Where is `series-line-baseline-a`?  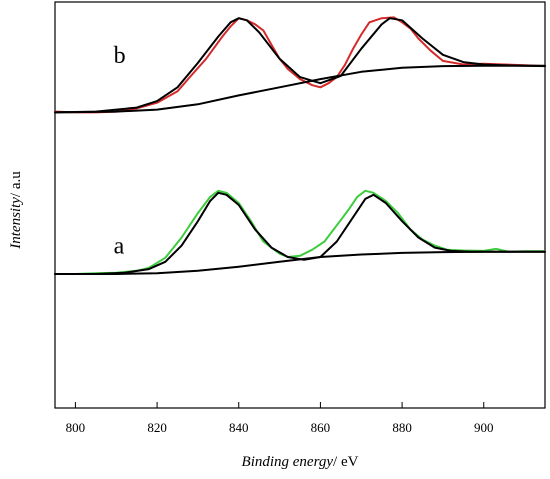
series-line-baseline-a is located at coordinates (300, 262).